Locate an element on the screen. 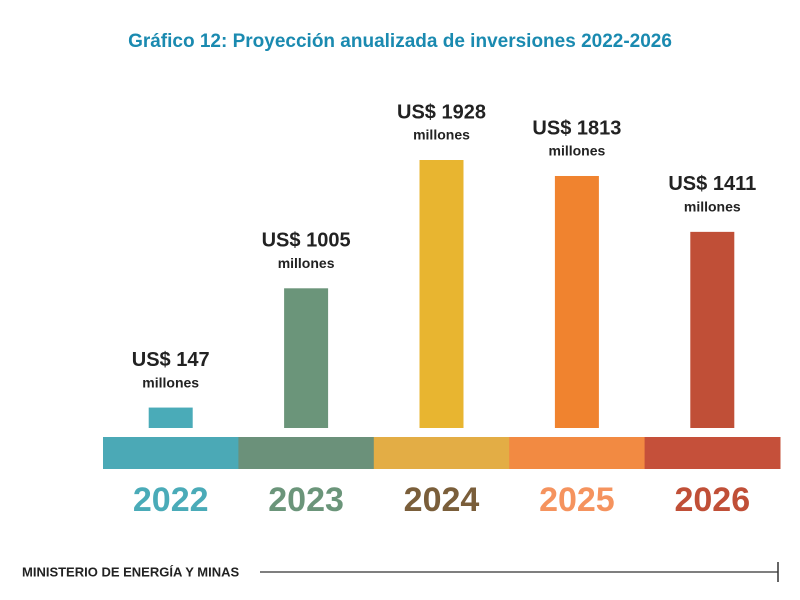  value-label: US$ 1928 is located at coordinates (441, 112).